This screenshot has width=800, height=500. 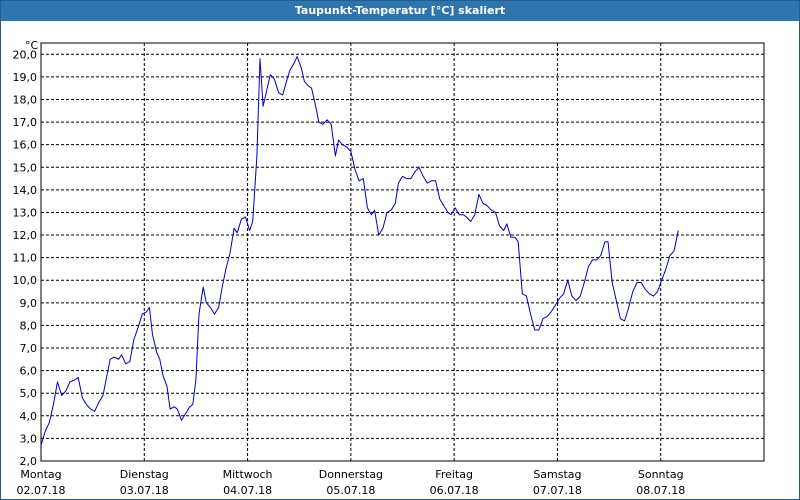 I want to click on x-tick-date-label: 02.07.18, so click(x=41, y=490).